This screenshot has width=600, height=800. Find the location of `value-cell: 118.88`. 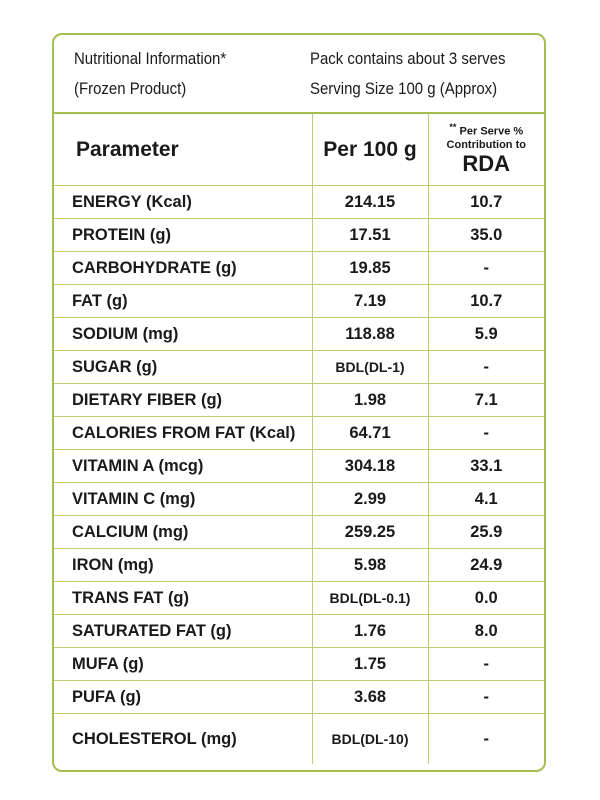

value-cell: 118.88 is located at coordinates (370, 334).